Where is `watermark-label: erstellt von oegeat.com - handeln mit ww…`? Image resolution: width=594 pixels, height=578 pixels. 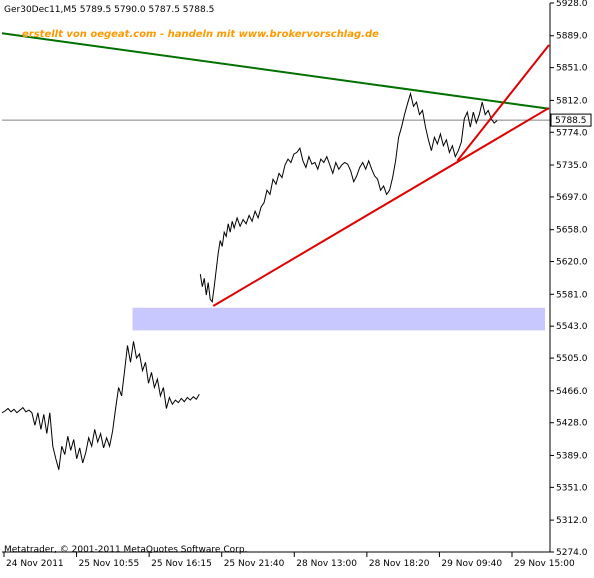 watermark-label: erstellt von oegeat.com - handeln mit ww… is located at coordinates (200, 34).